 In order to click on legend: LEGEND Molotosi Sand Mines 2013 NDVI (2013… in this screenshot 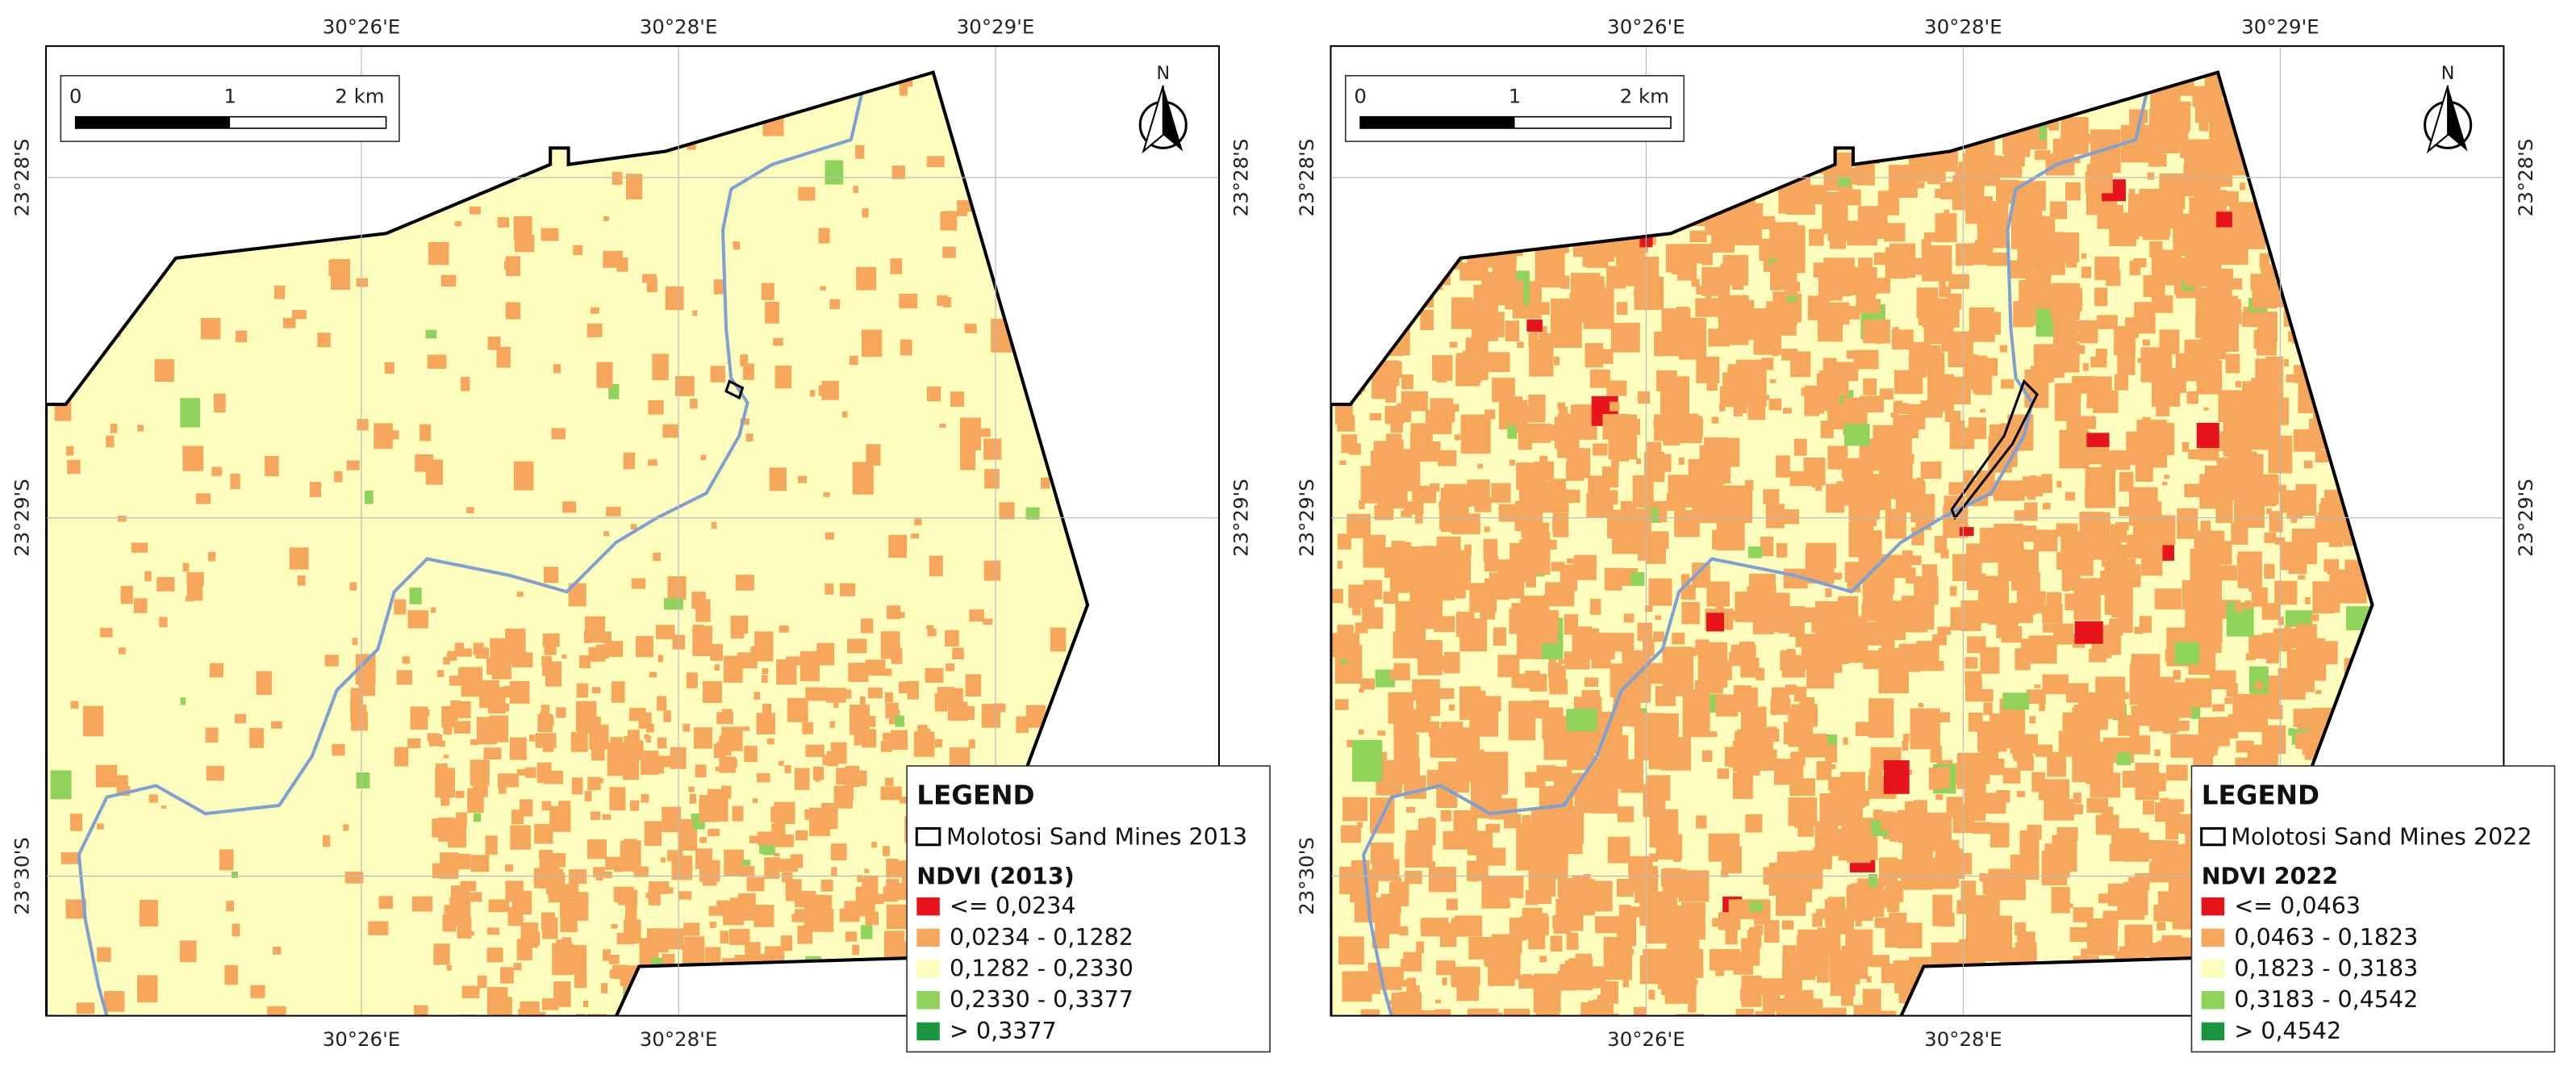, I will do `click(1088, 909)`.